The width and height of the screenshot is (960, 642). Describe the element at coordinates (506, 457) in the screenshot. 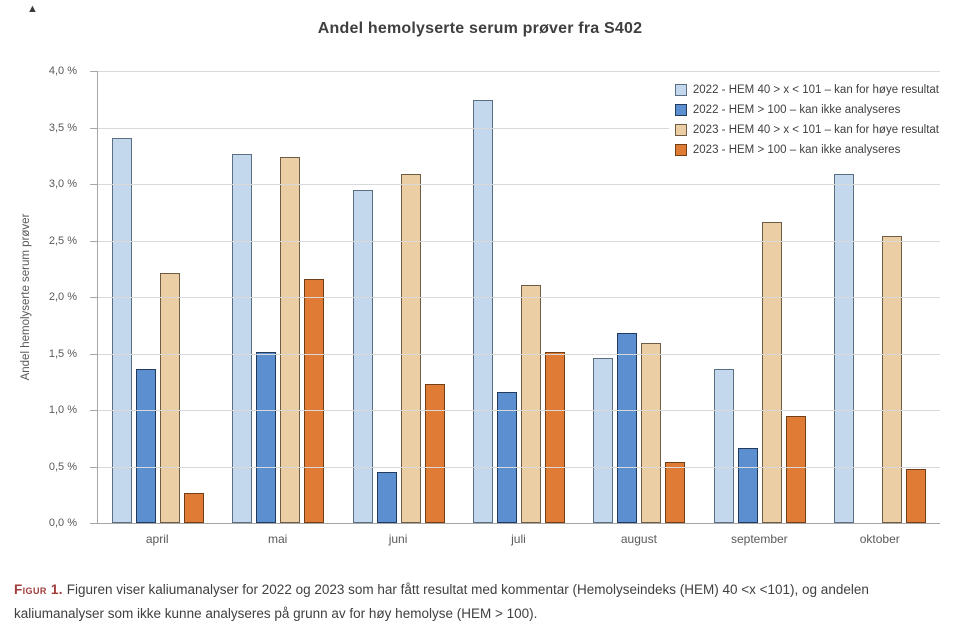

I see `bar-series2-juli` at that location.